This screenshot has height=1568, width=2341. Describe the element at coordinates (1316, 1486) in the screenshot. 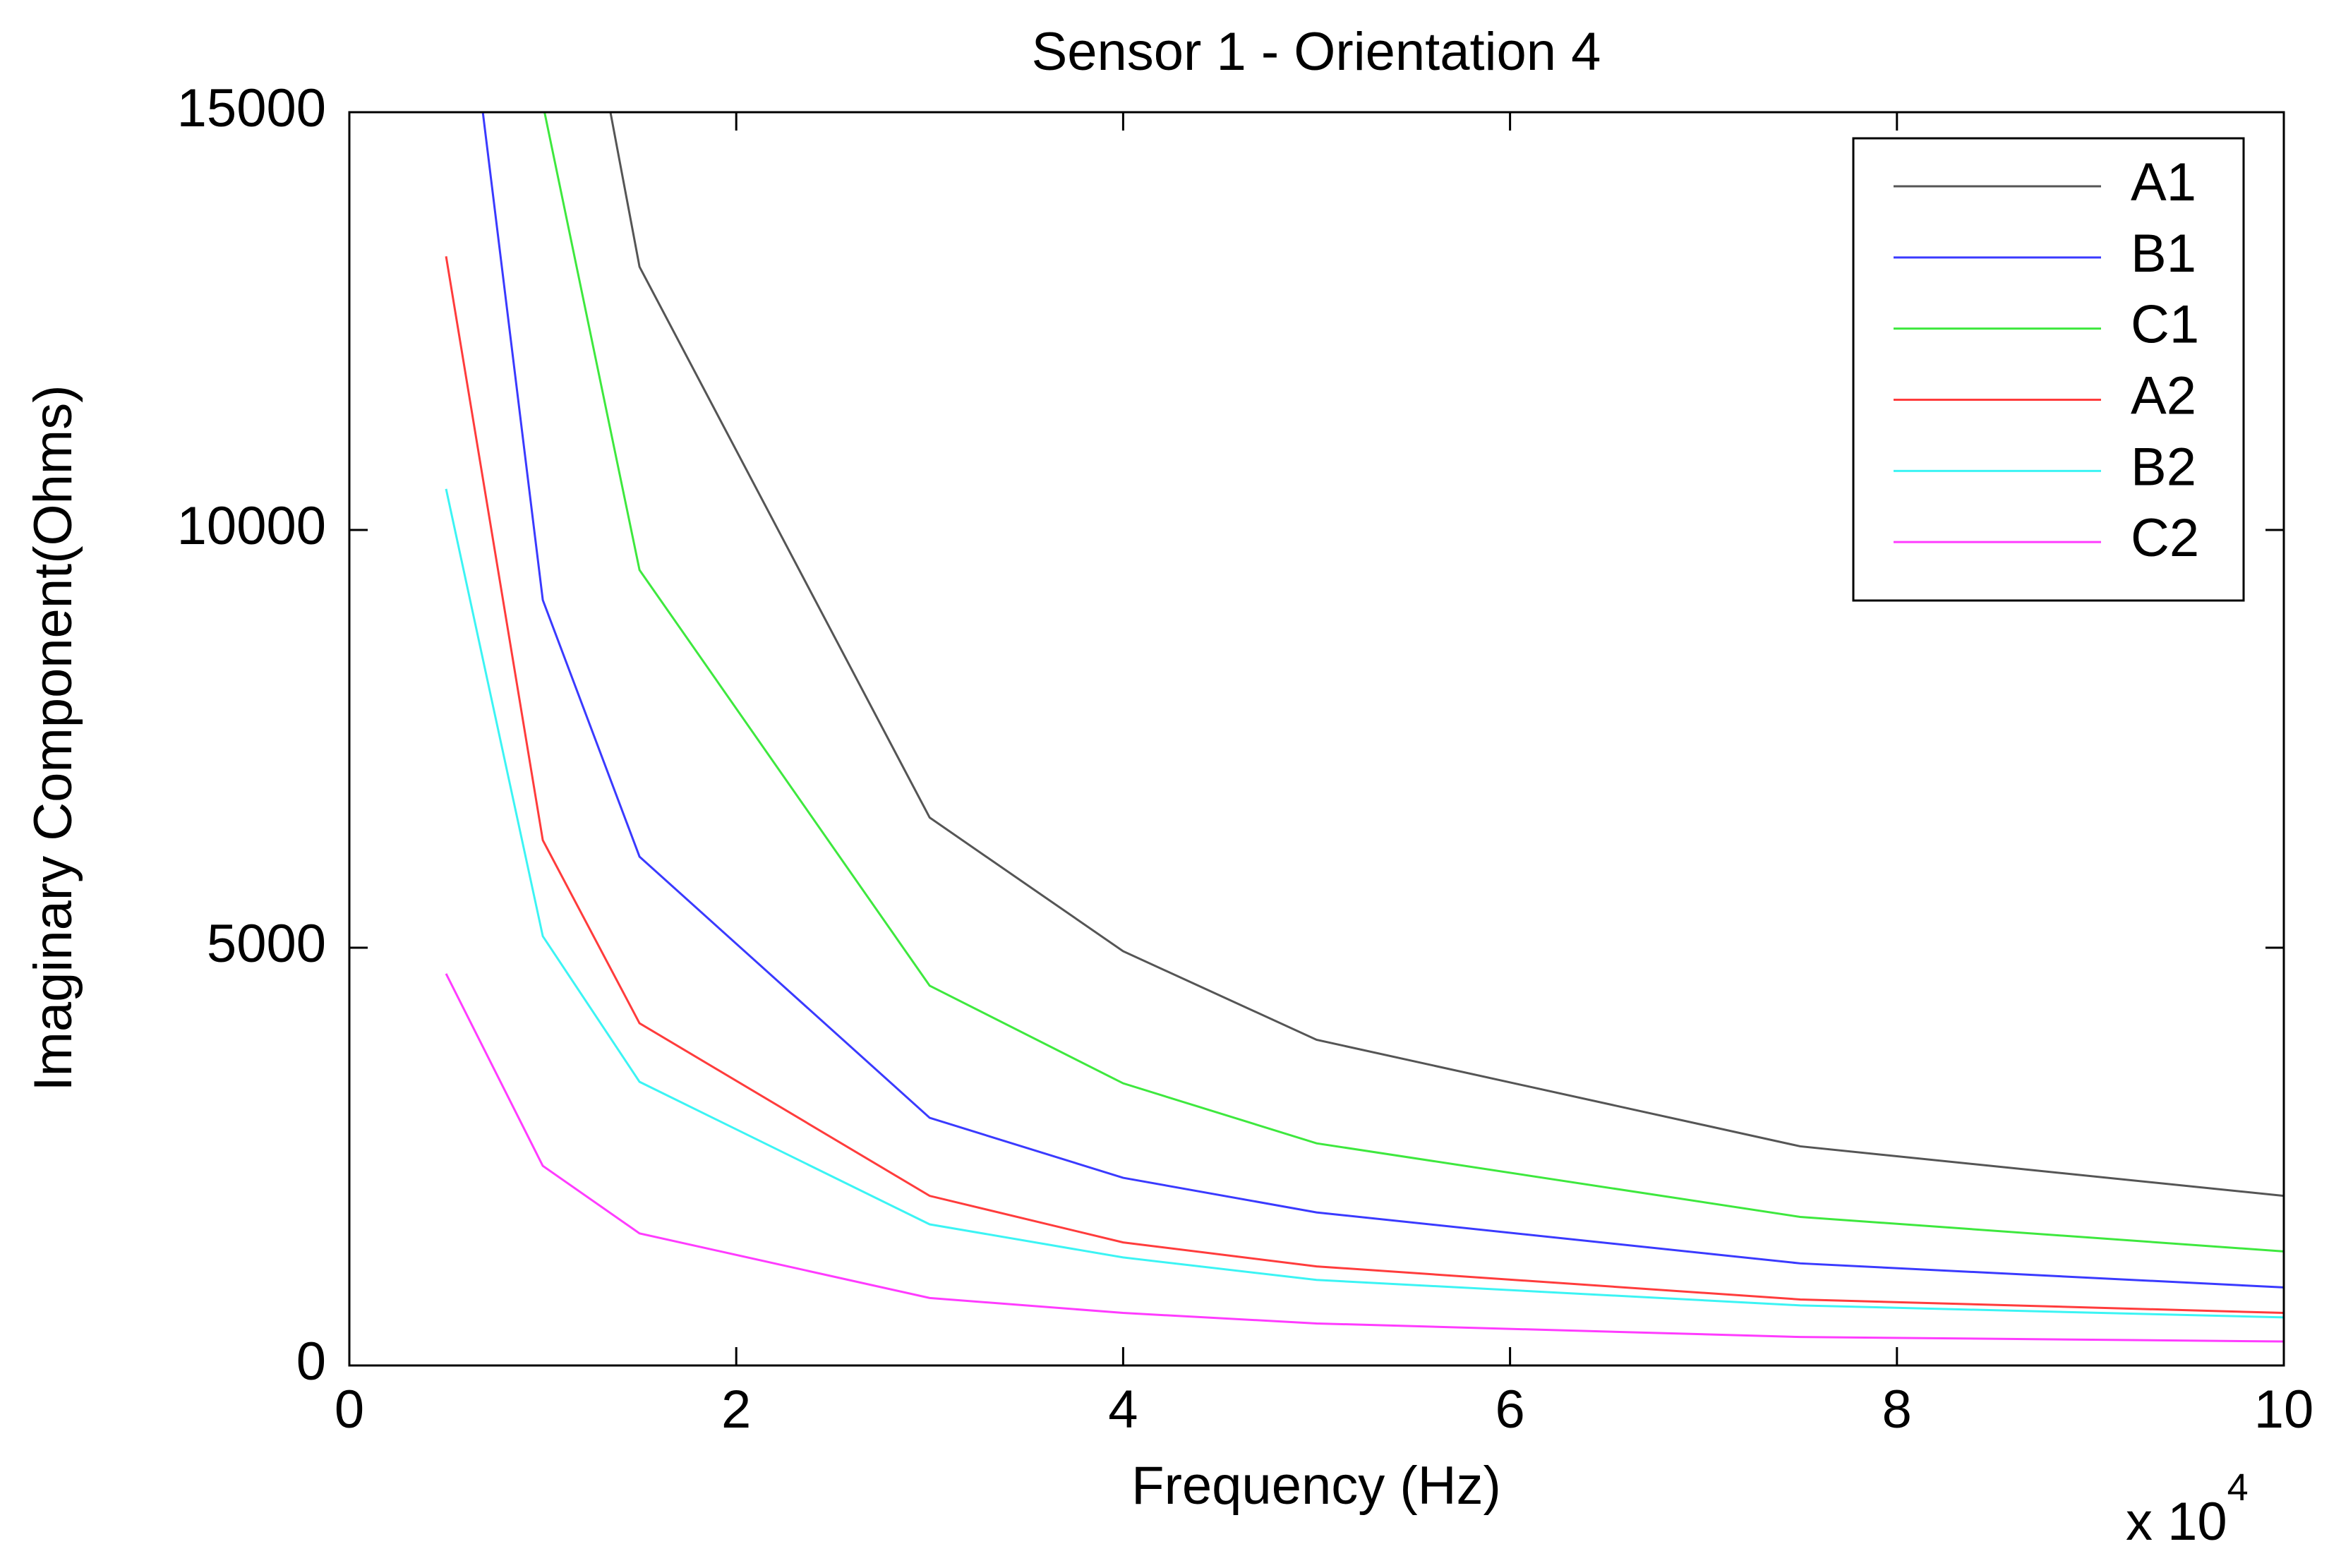

I see `x-axis-label: Frequency (Hz)` at that location.